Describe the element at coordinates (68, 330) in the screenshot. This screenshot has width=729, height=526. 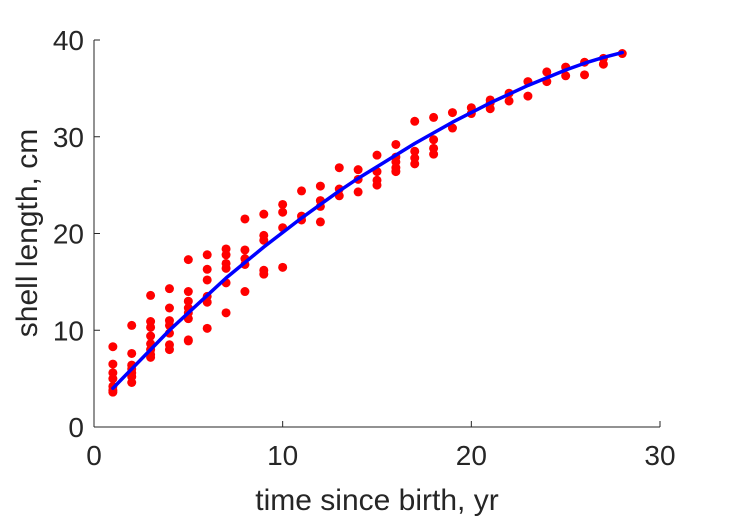
I see `y-tick-label: 10` at that location.